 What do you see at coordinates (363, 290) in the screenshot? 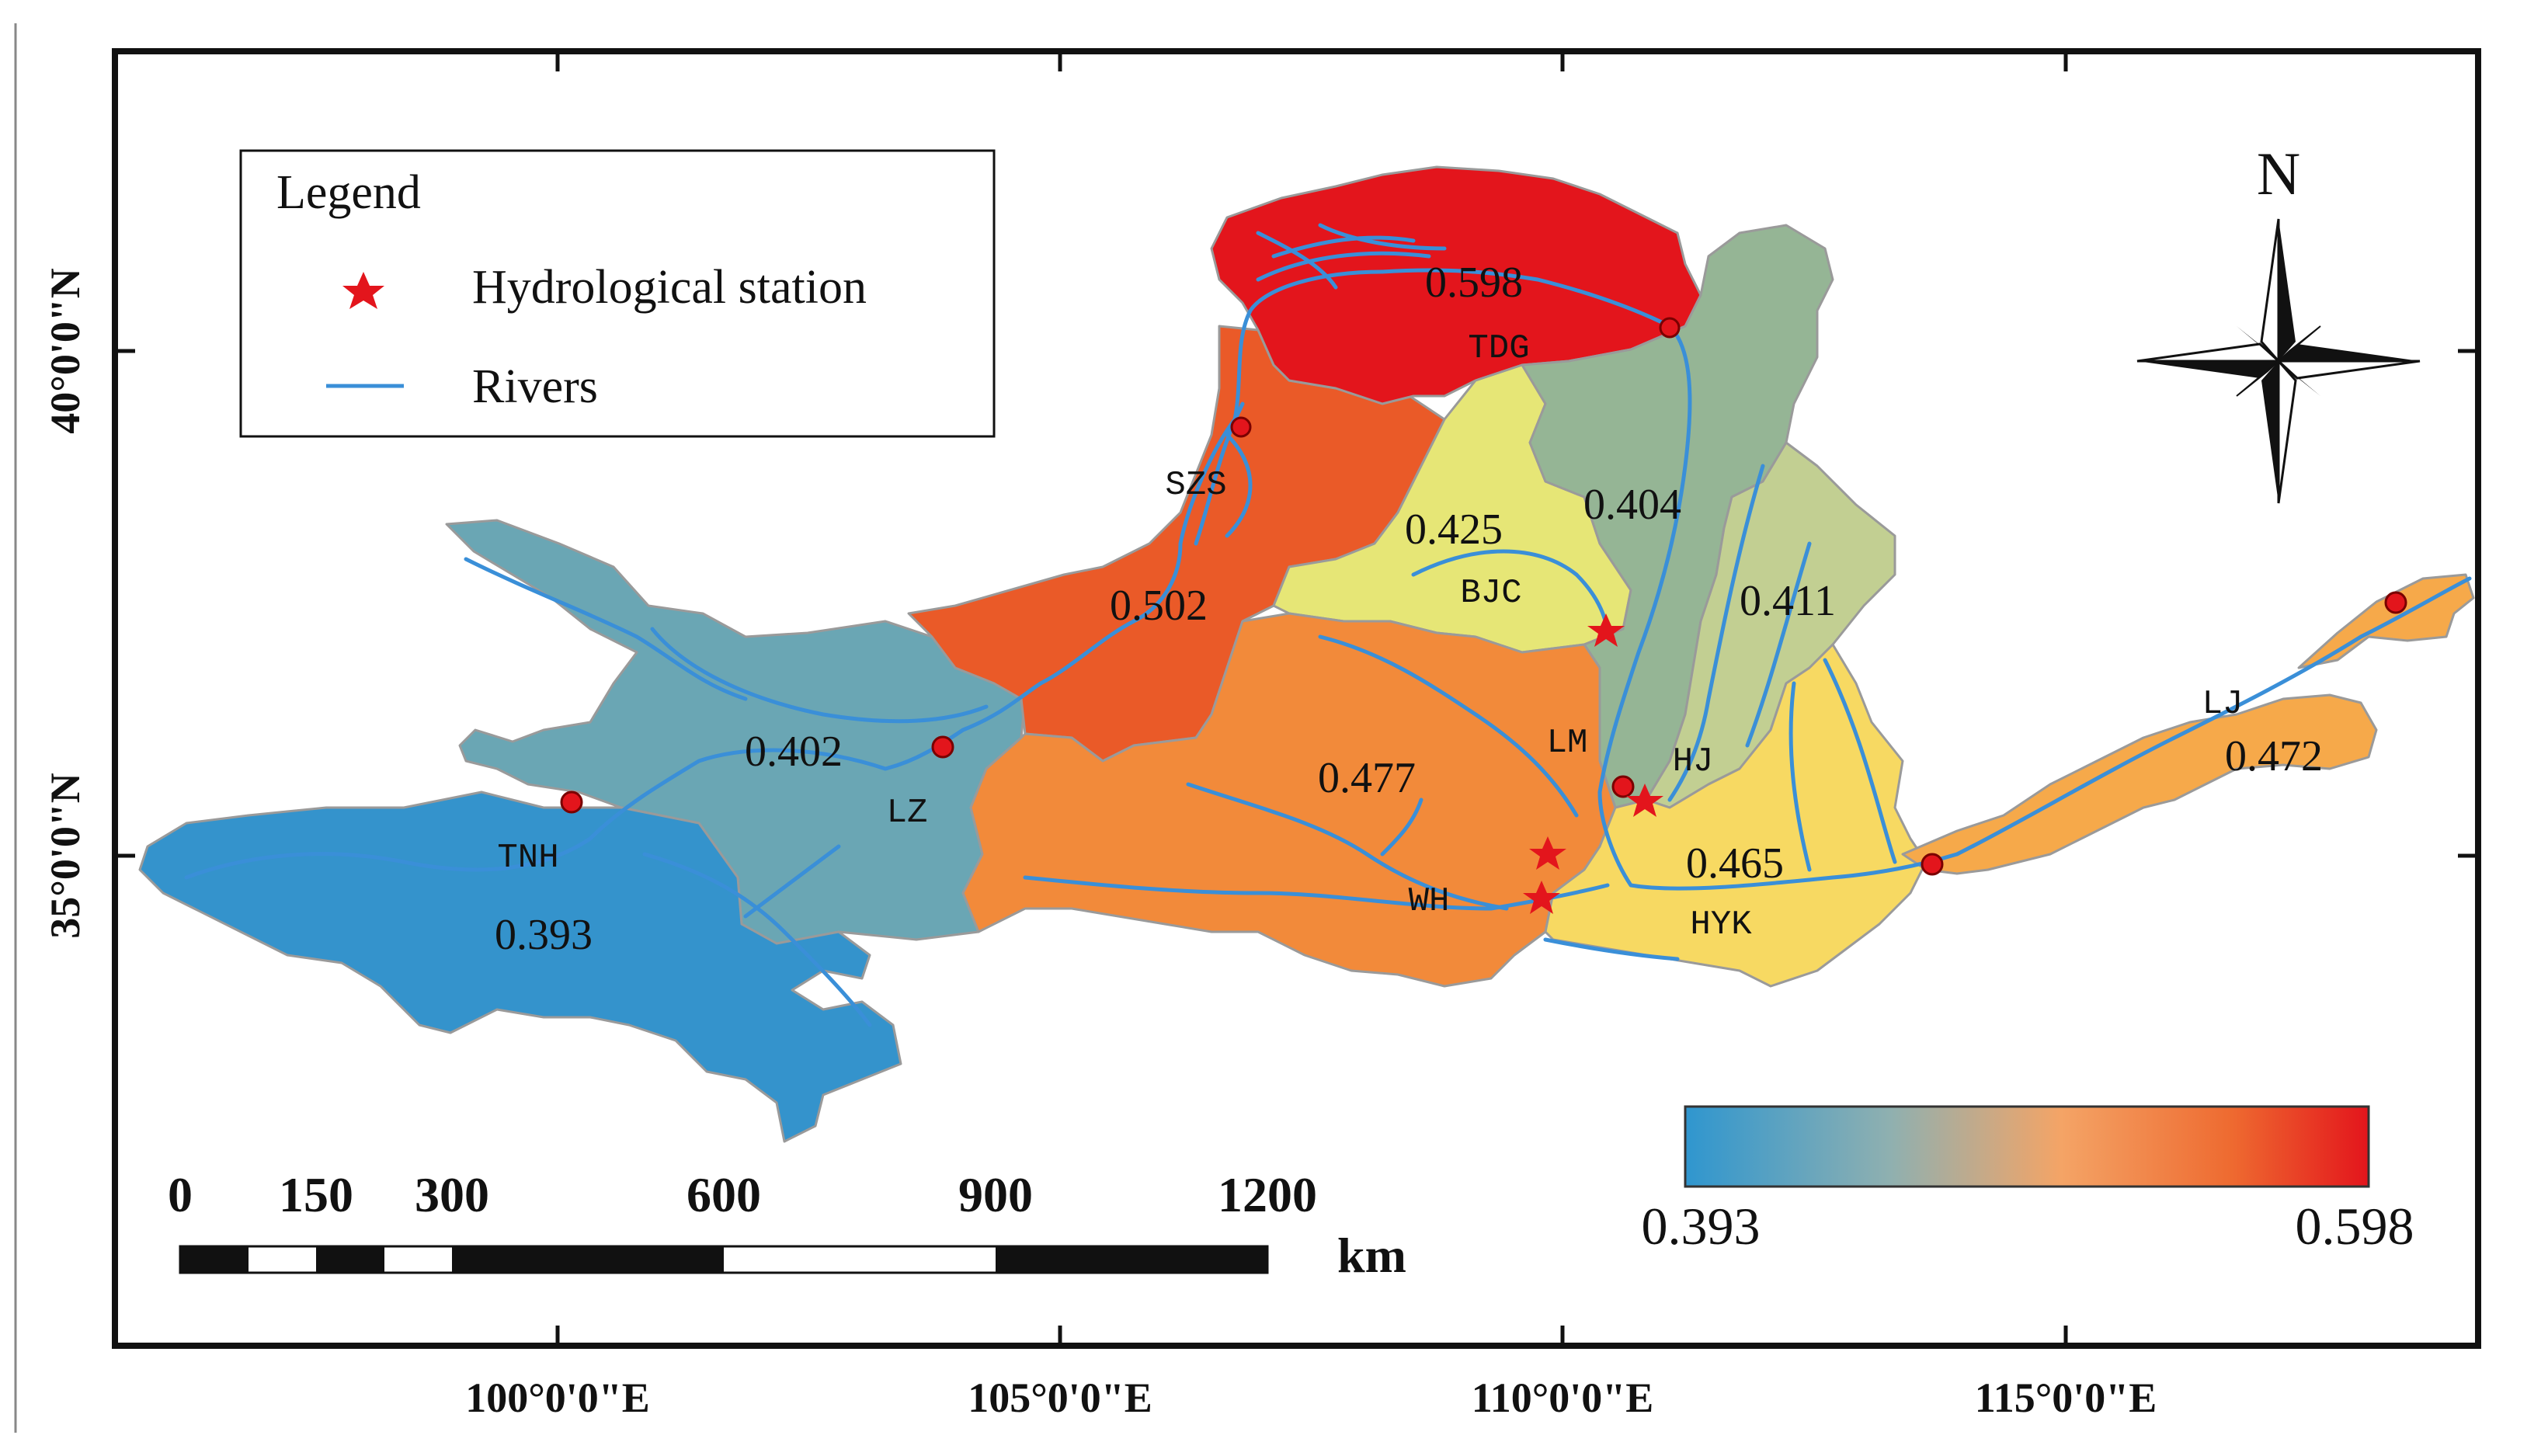
I see `legend-star-icon` at bounding box center [363, 290].